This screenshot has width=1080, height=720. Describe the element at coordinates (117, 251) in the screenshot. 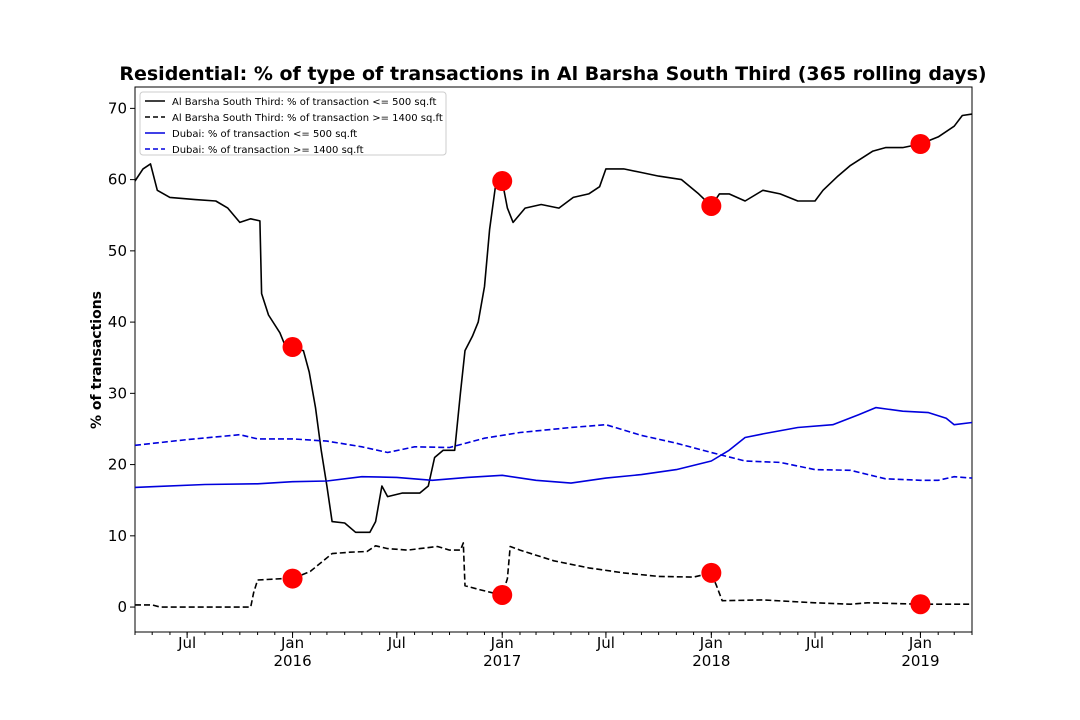

I see `y-tick-label: 50` at that location.